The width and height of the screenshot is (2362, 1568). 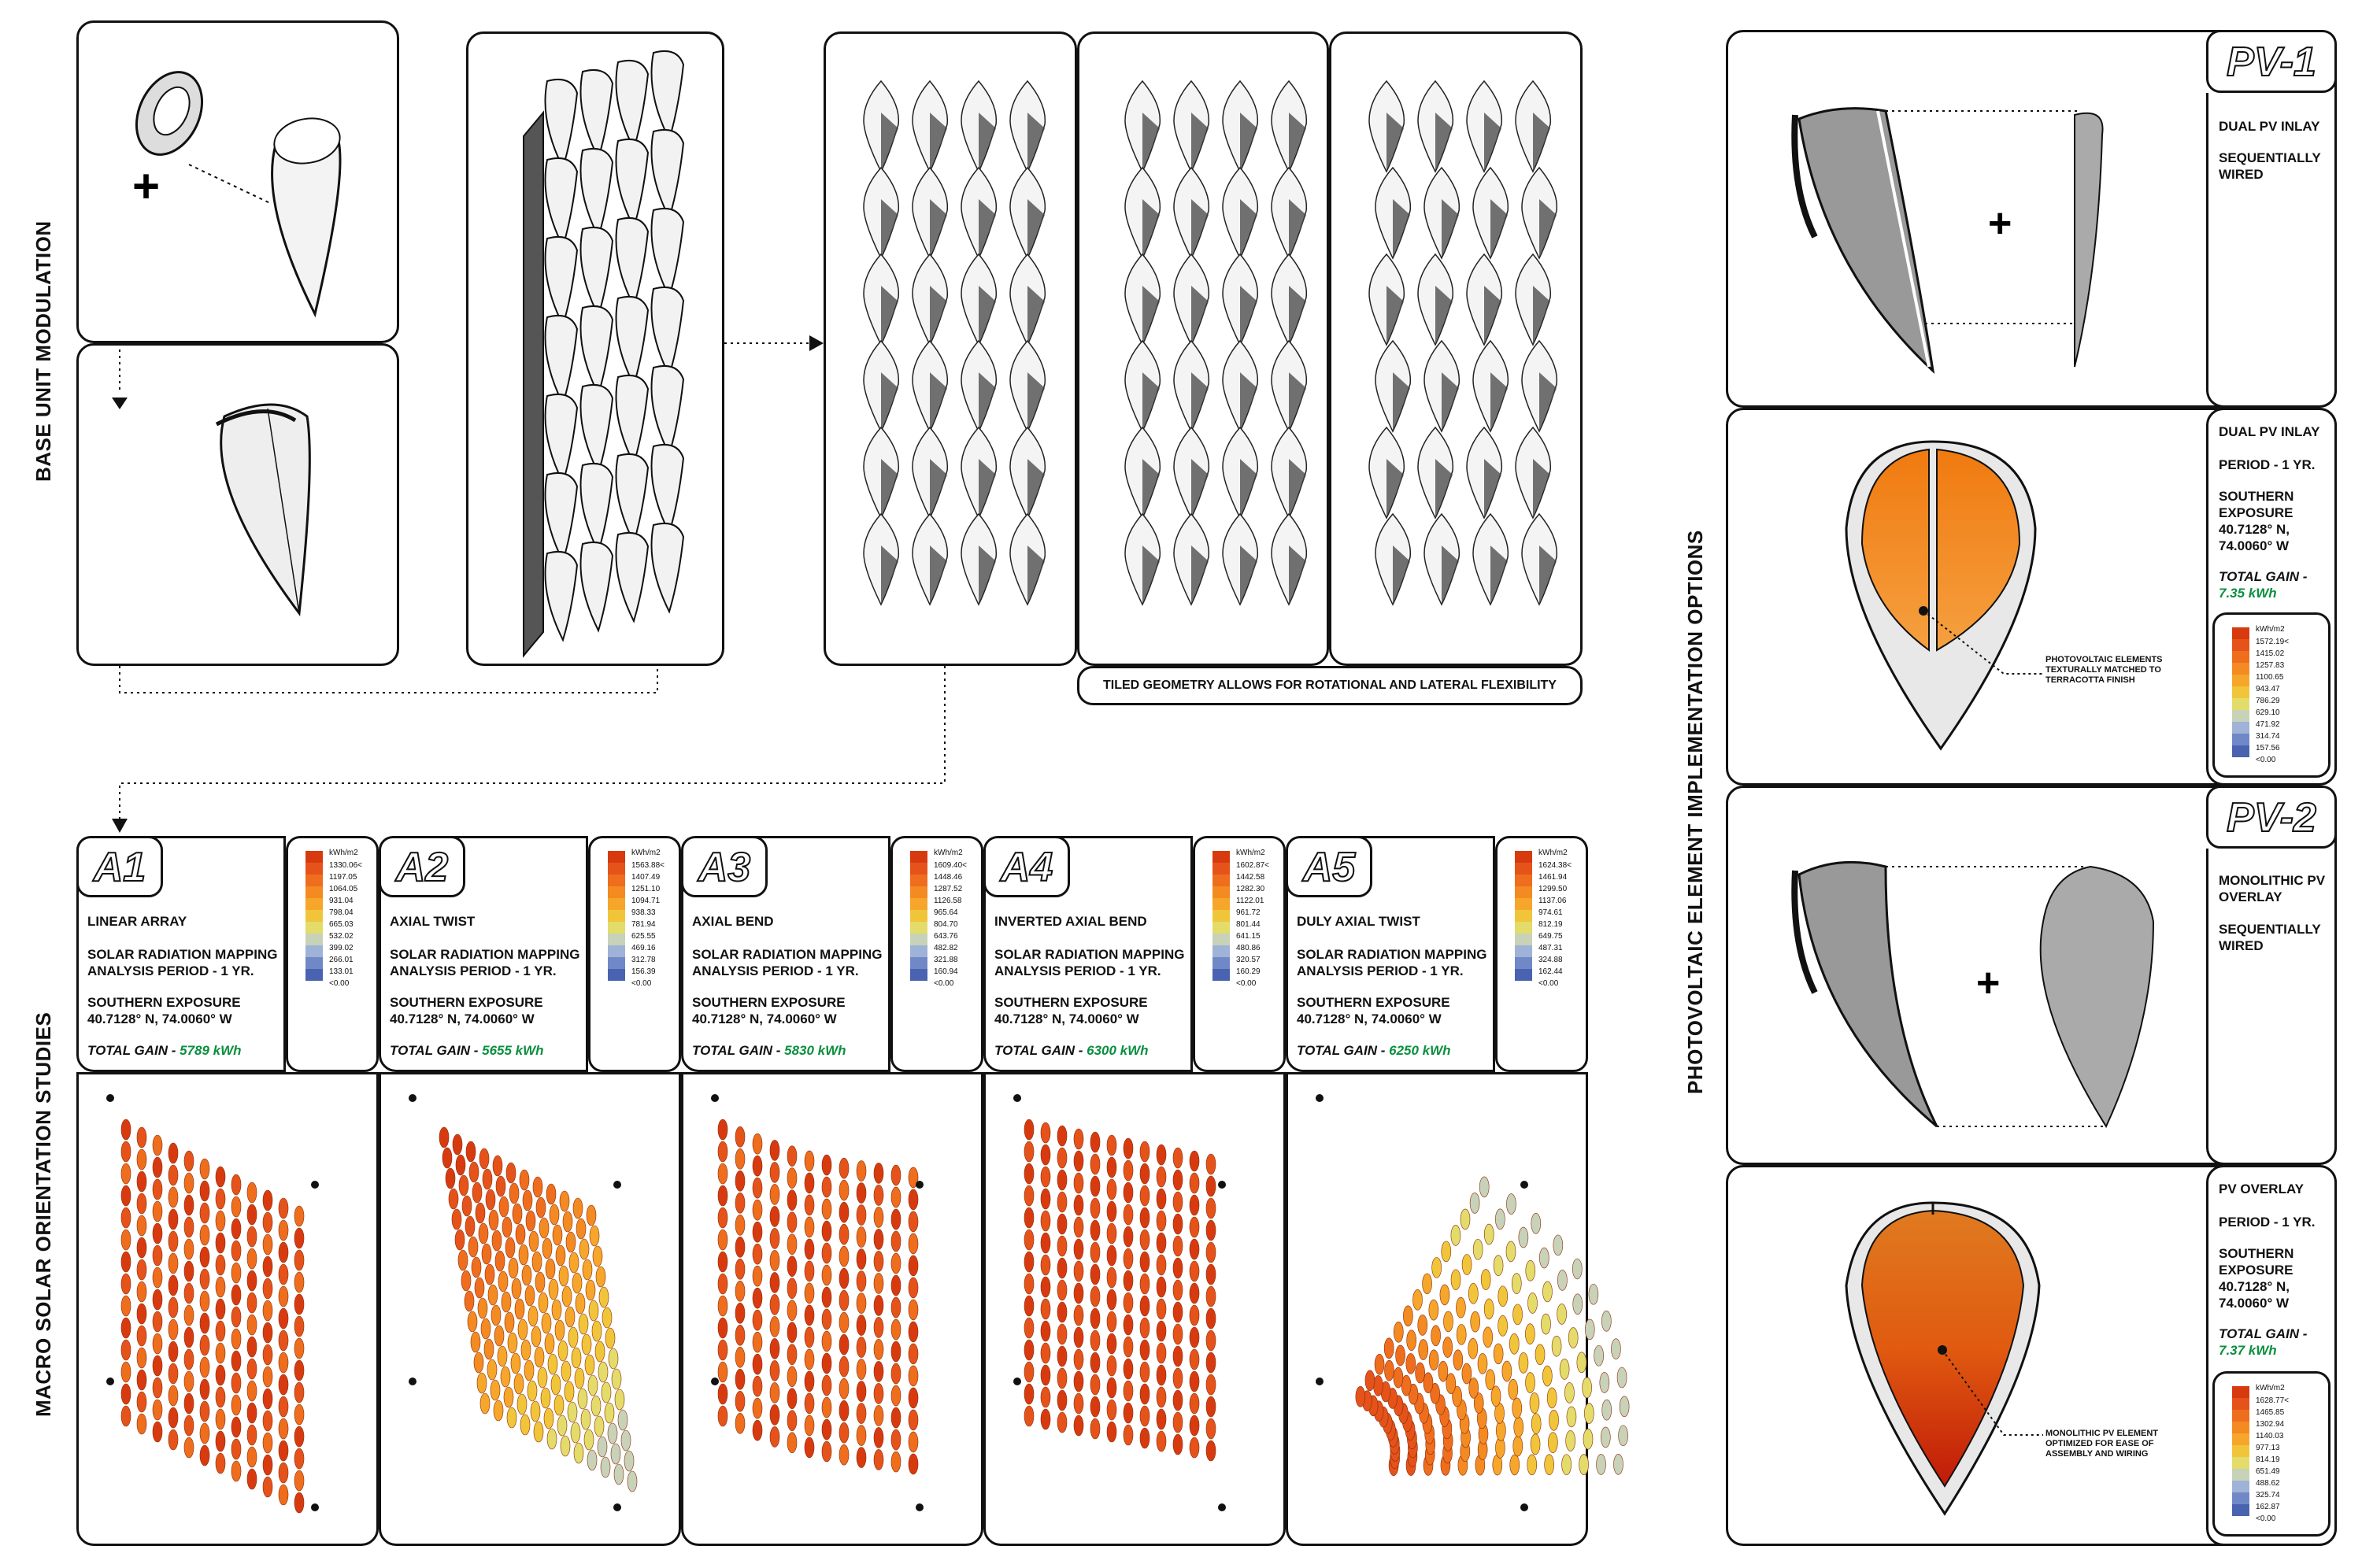 I want to click on pv1-exploded-drawing: +, so click(x=1948, y=241).